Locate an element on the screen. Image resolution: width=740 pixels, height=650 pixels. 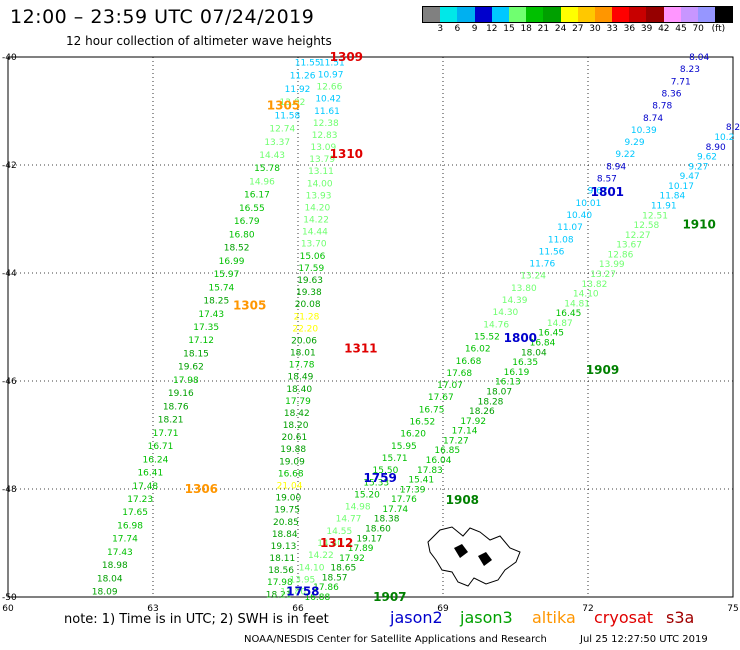
kerguelen-island-outline is located at coordinates (474, 556).